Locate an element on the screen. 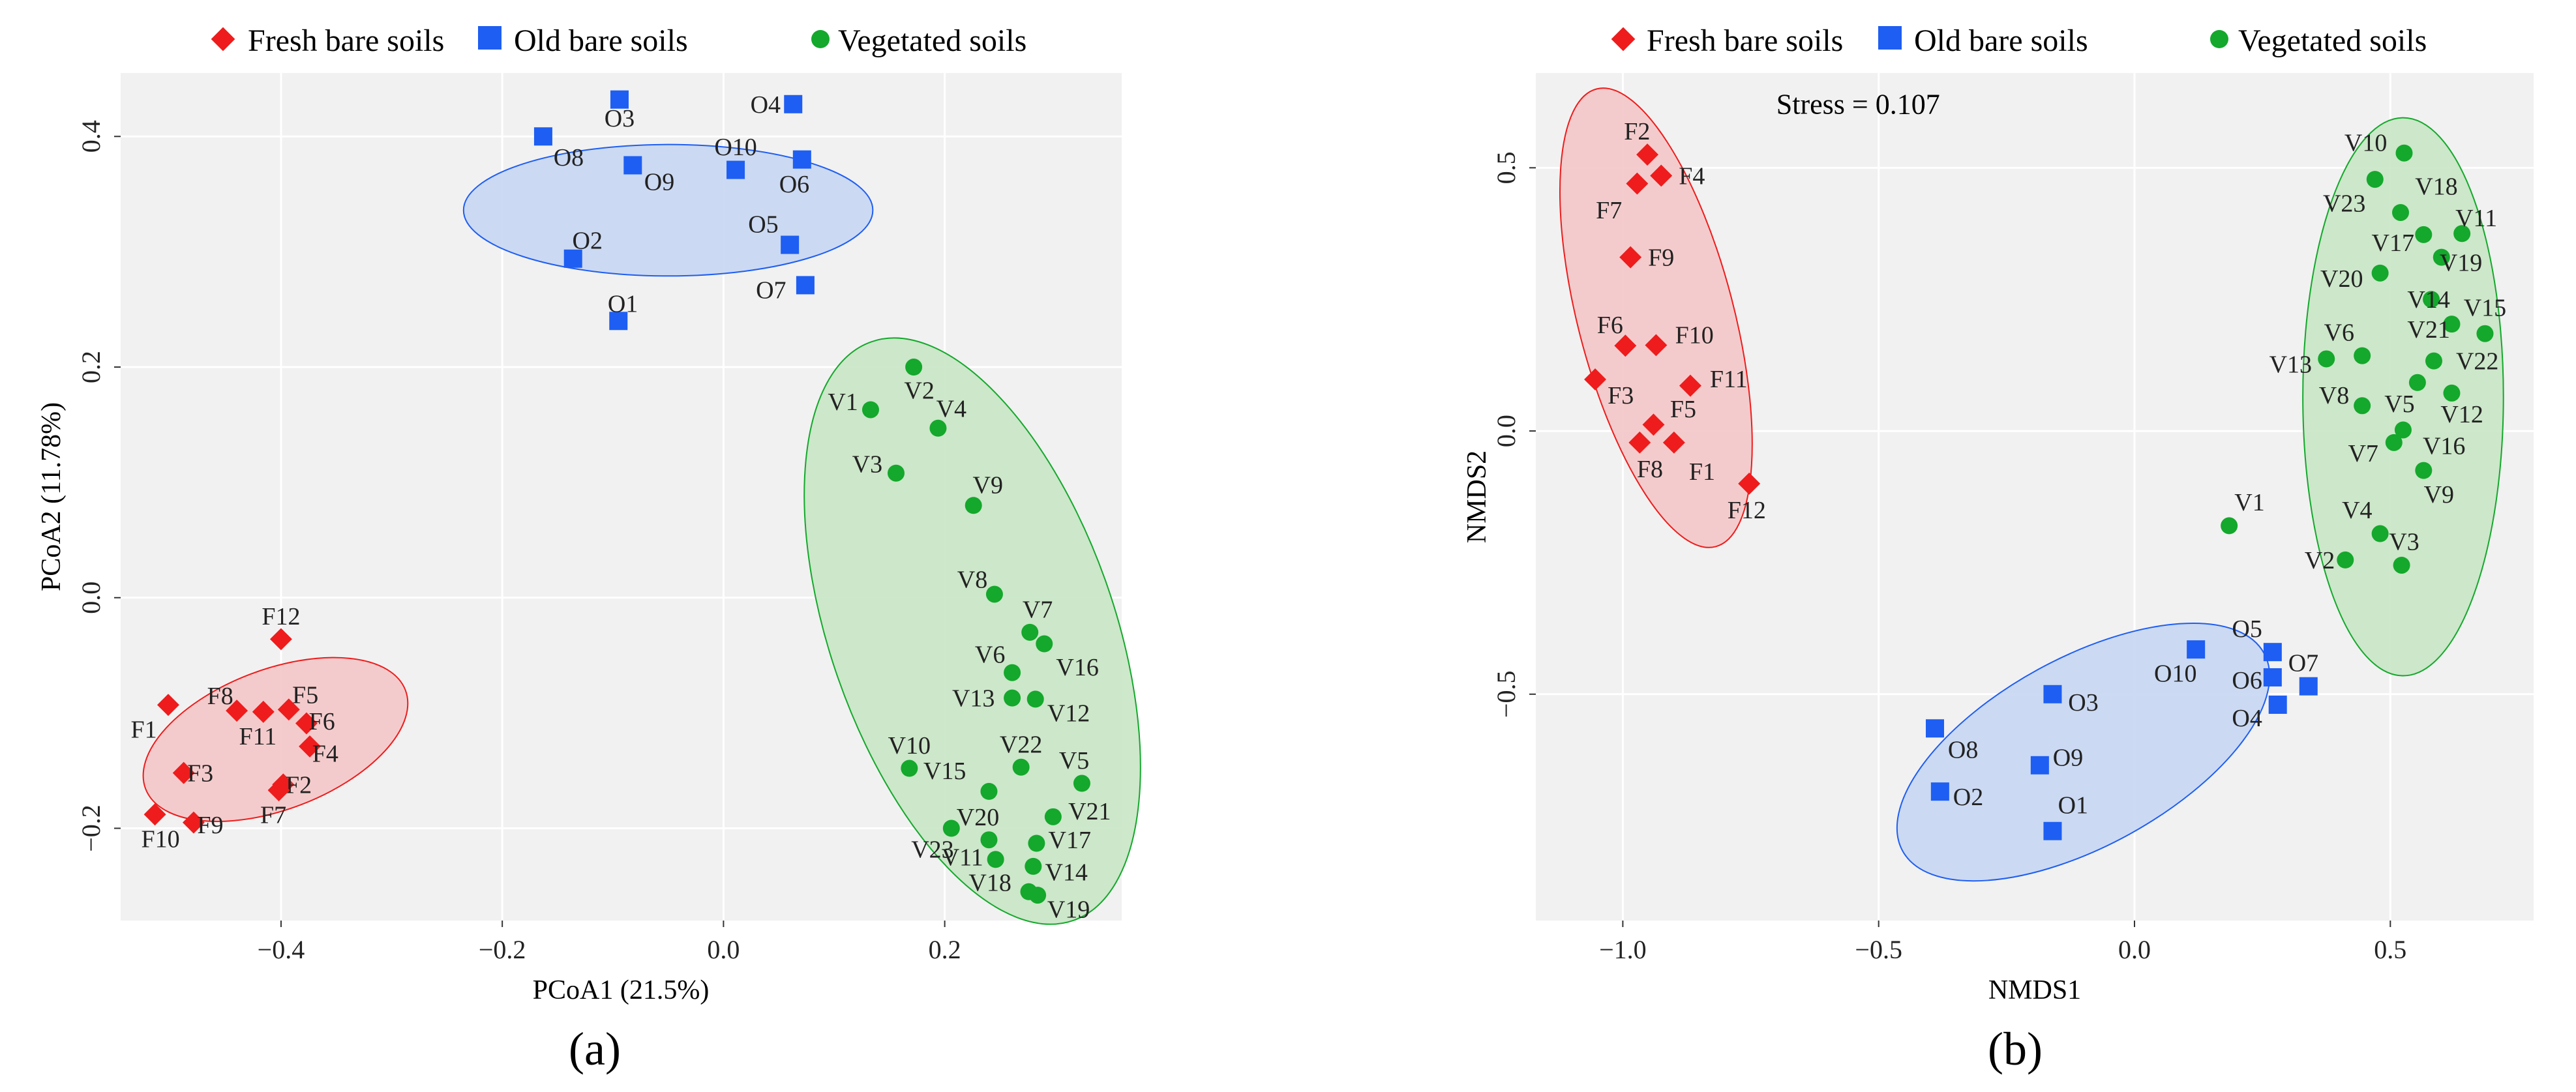  point-label: V18 is located at coordinates (989, 883).